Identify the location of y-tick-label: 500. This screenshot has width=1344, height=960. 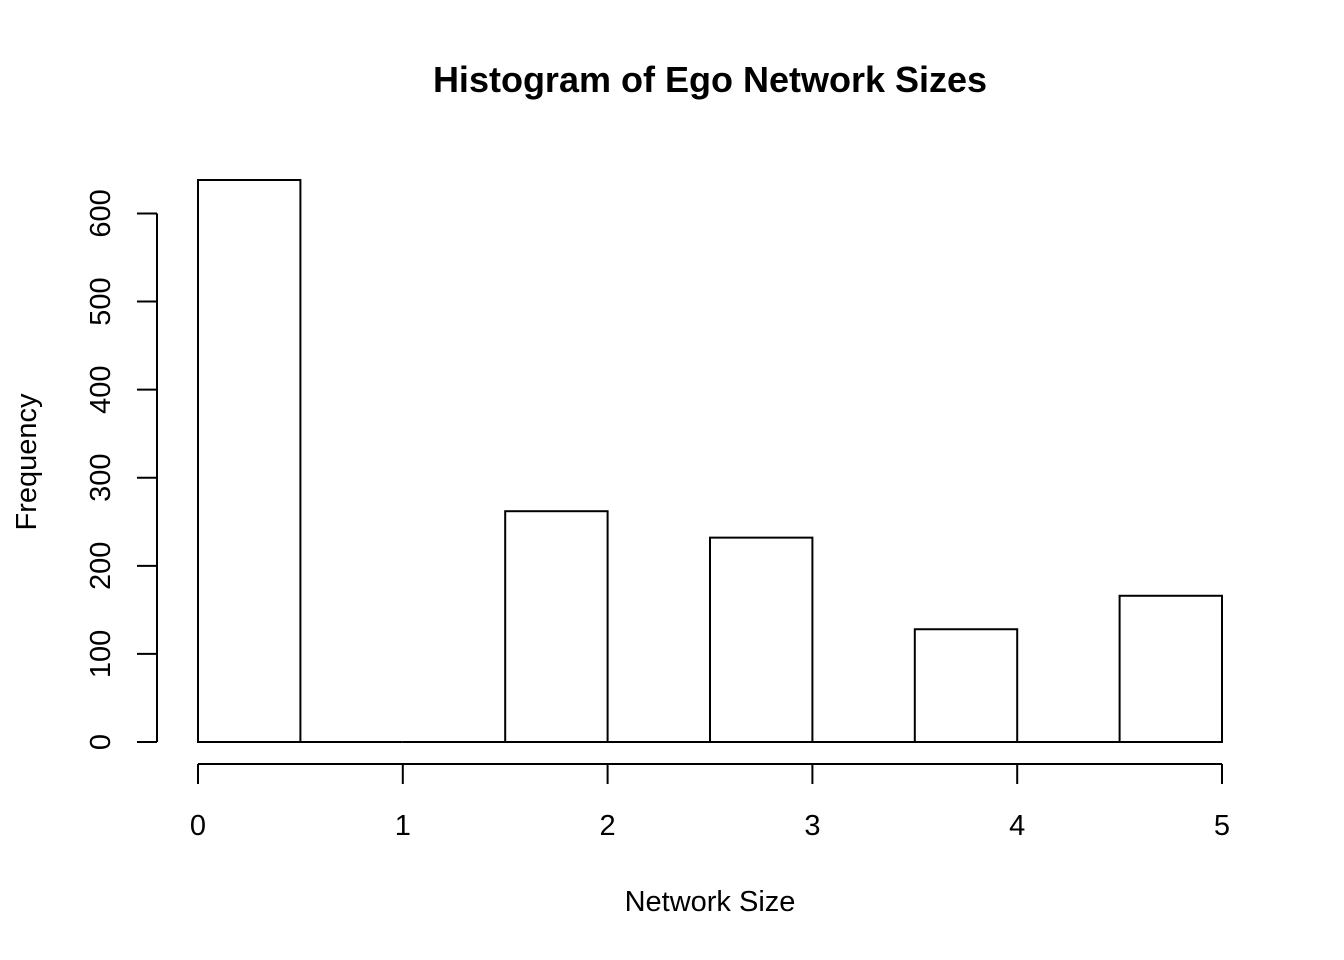
(101, 301).